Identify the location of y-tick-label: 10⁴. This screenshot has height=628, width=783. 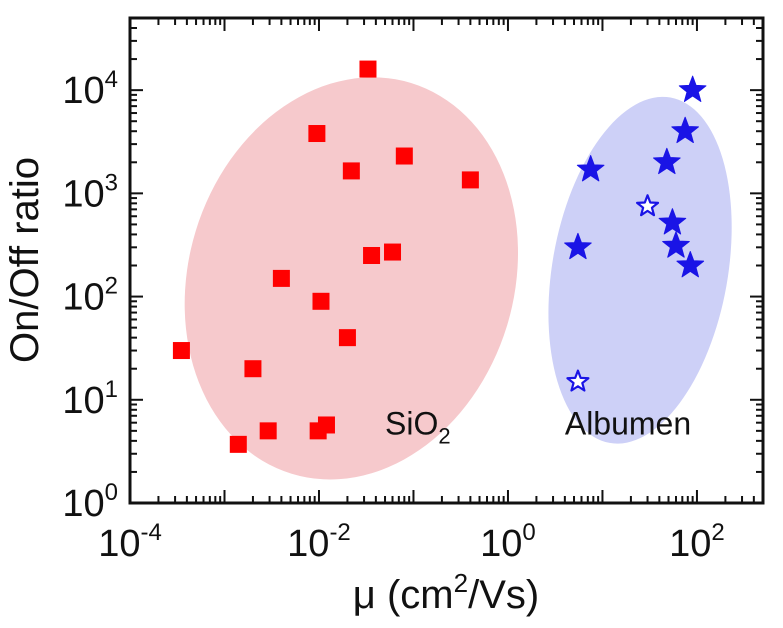
(90, 89).